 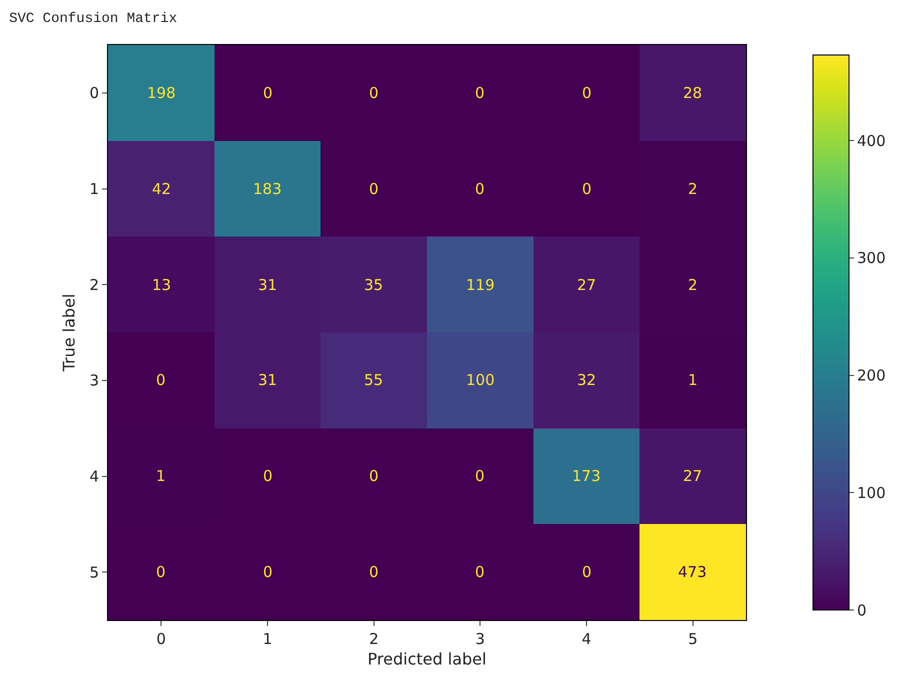 I want to click on y-axis-title: True label, so click(x=68, y=333).